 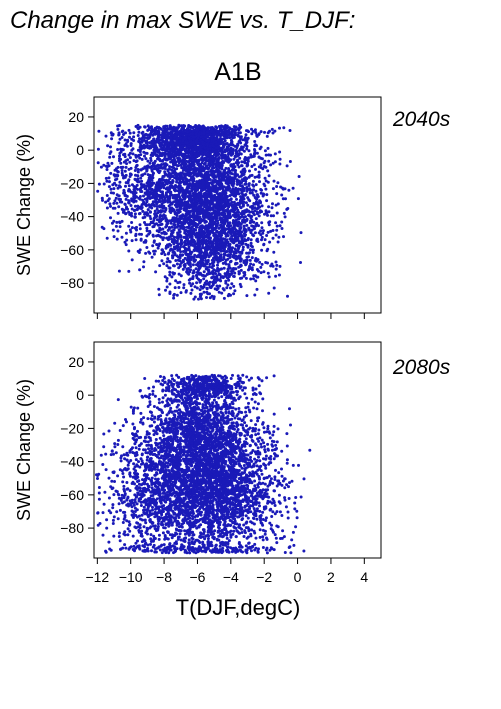 I want to click on figure-title: Change in max SWE vs. T_DJF:, so click(x=182, y=20).